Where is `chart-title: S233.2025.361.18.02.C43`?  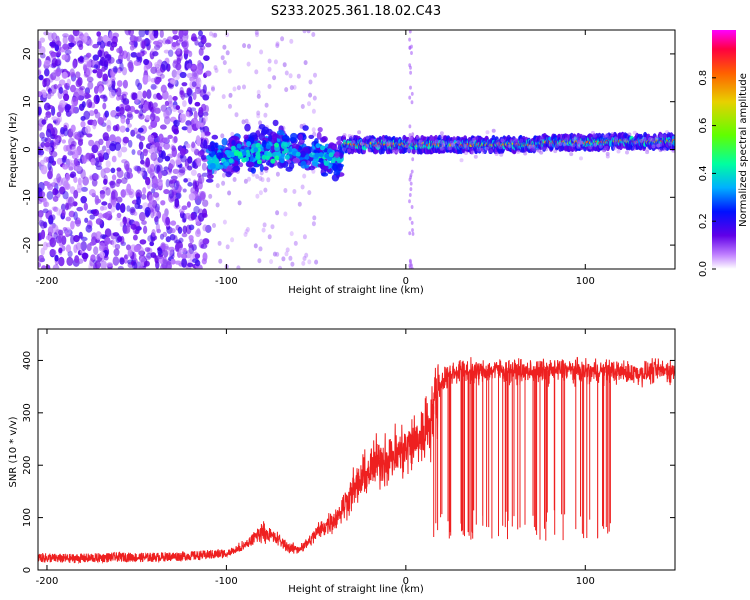 chart-title: S233.2025.361.18.02.C43 is located at coordinates (356, 11).